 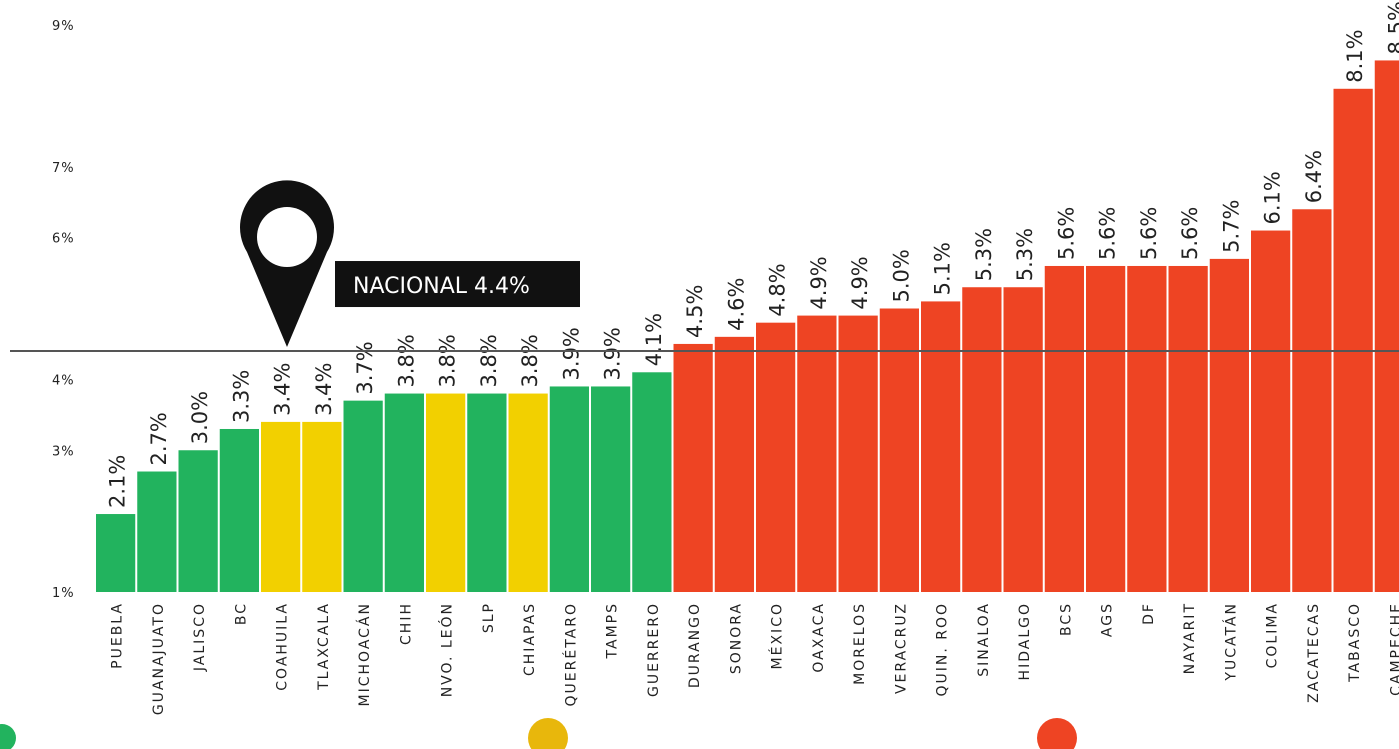 What do you see at coordinates (695, 645) in the screenshot?
I see `x-tick-label: DURANGO` at bounding box center [695, 645].